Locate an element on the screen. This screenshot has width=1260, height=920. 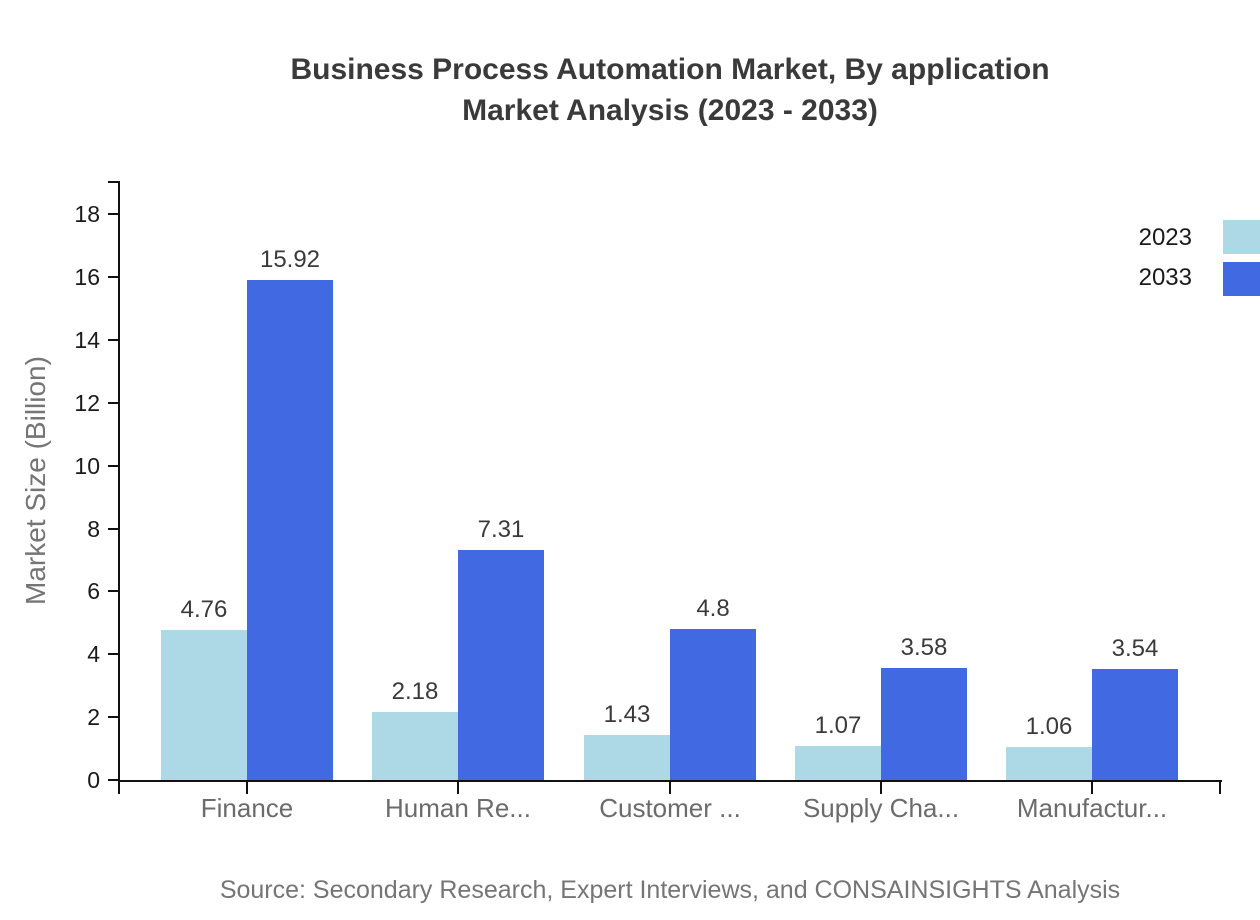
value-label-2033-manufactur: 3.54 is located at coordinates (1135, 648).